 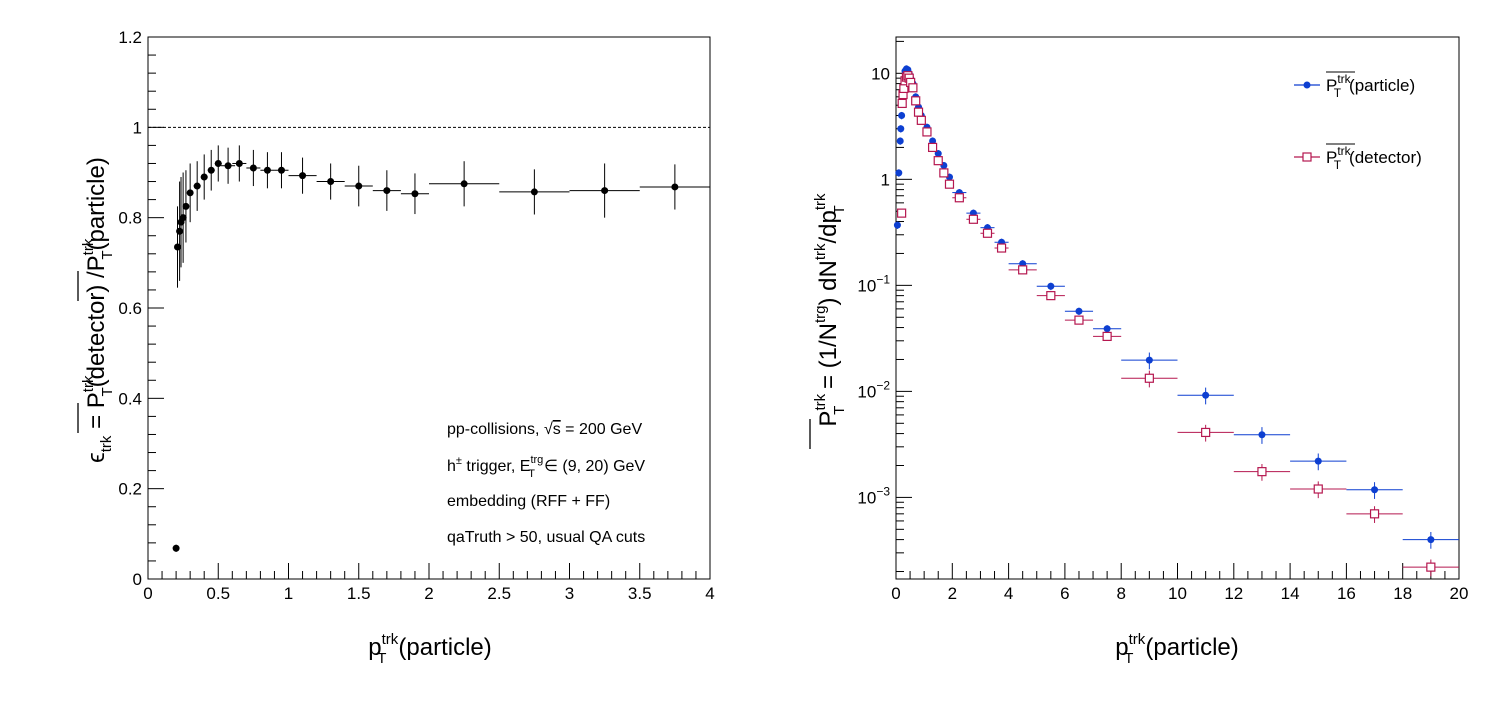 What do you see at coordinates (1358, 157) in the screenshot?
I see `legend-entry: Ptrk T (detector)` at bounding box center [1358, 157].